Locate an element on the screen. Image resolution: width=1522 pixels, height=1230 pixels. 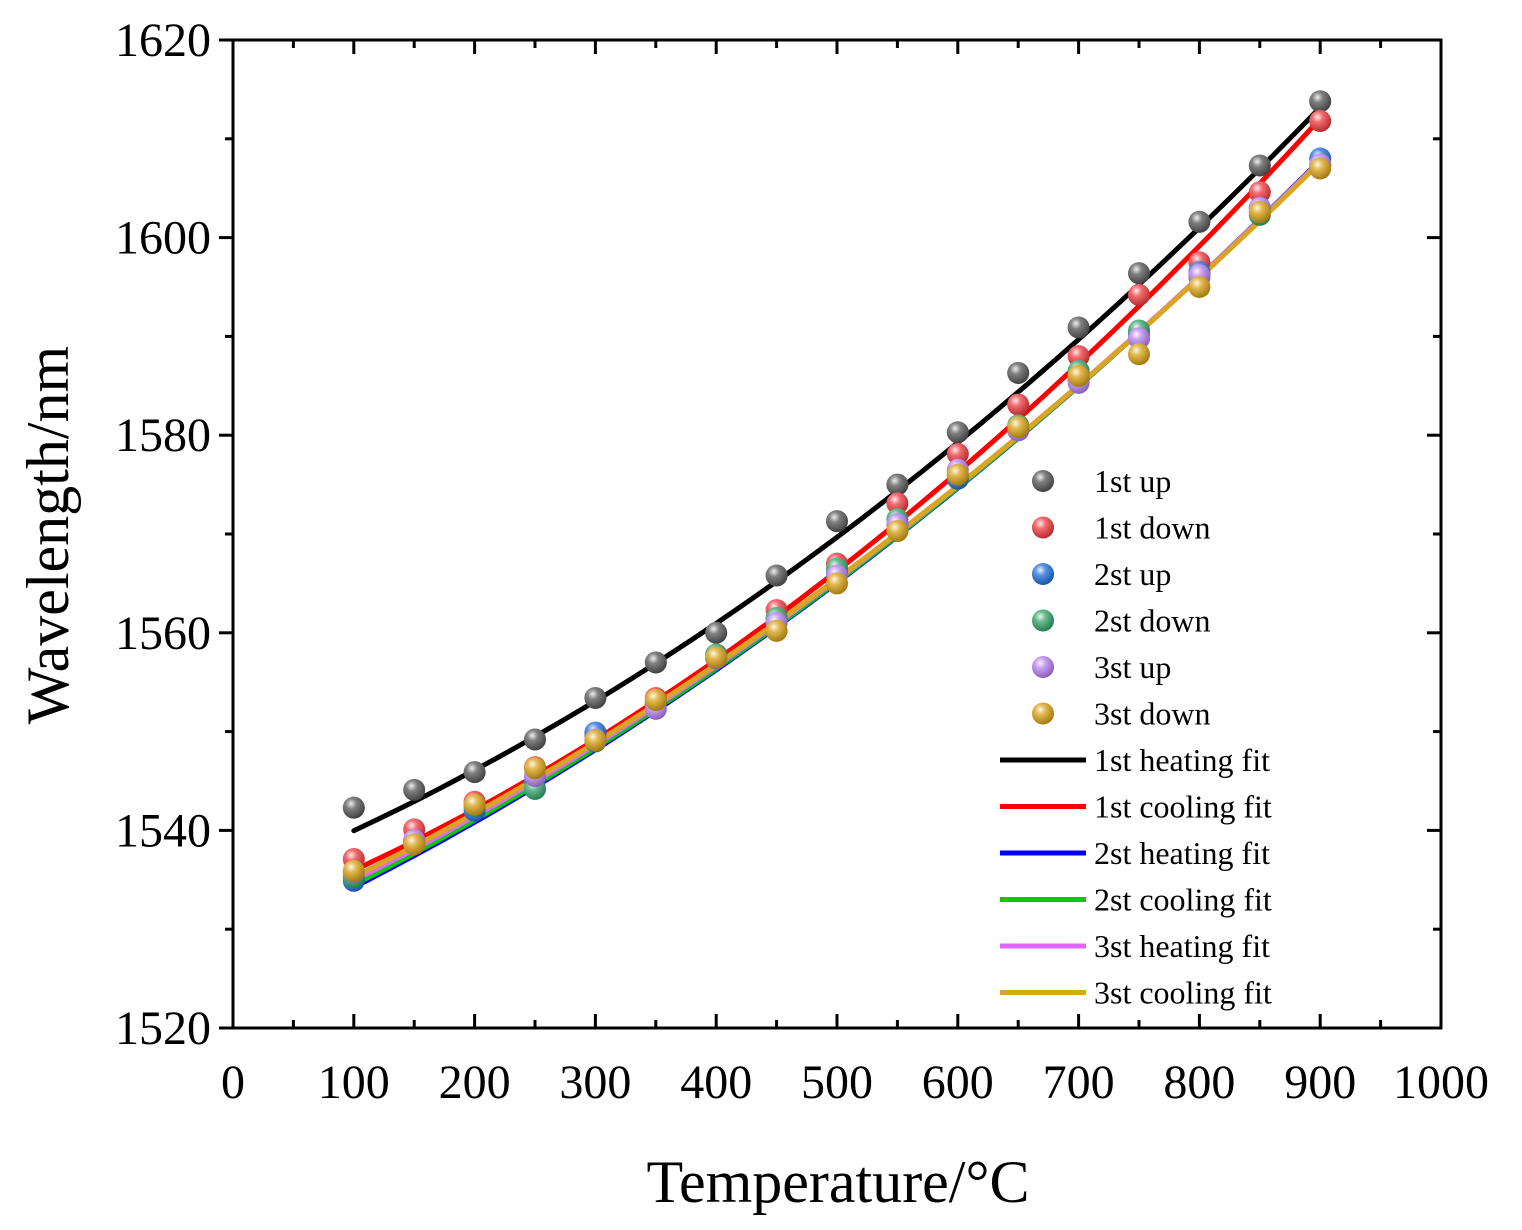
legend-label: 3st down is located at coordinates (1152, 714).